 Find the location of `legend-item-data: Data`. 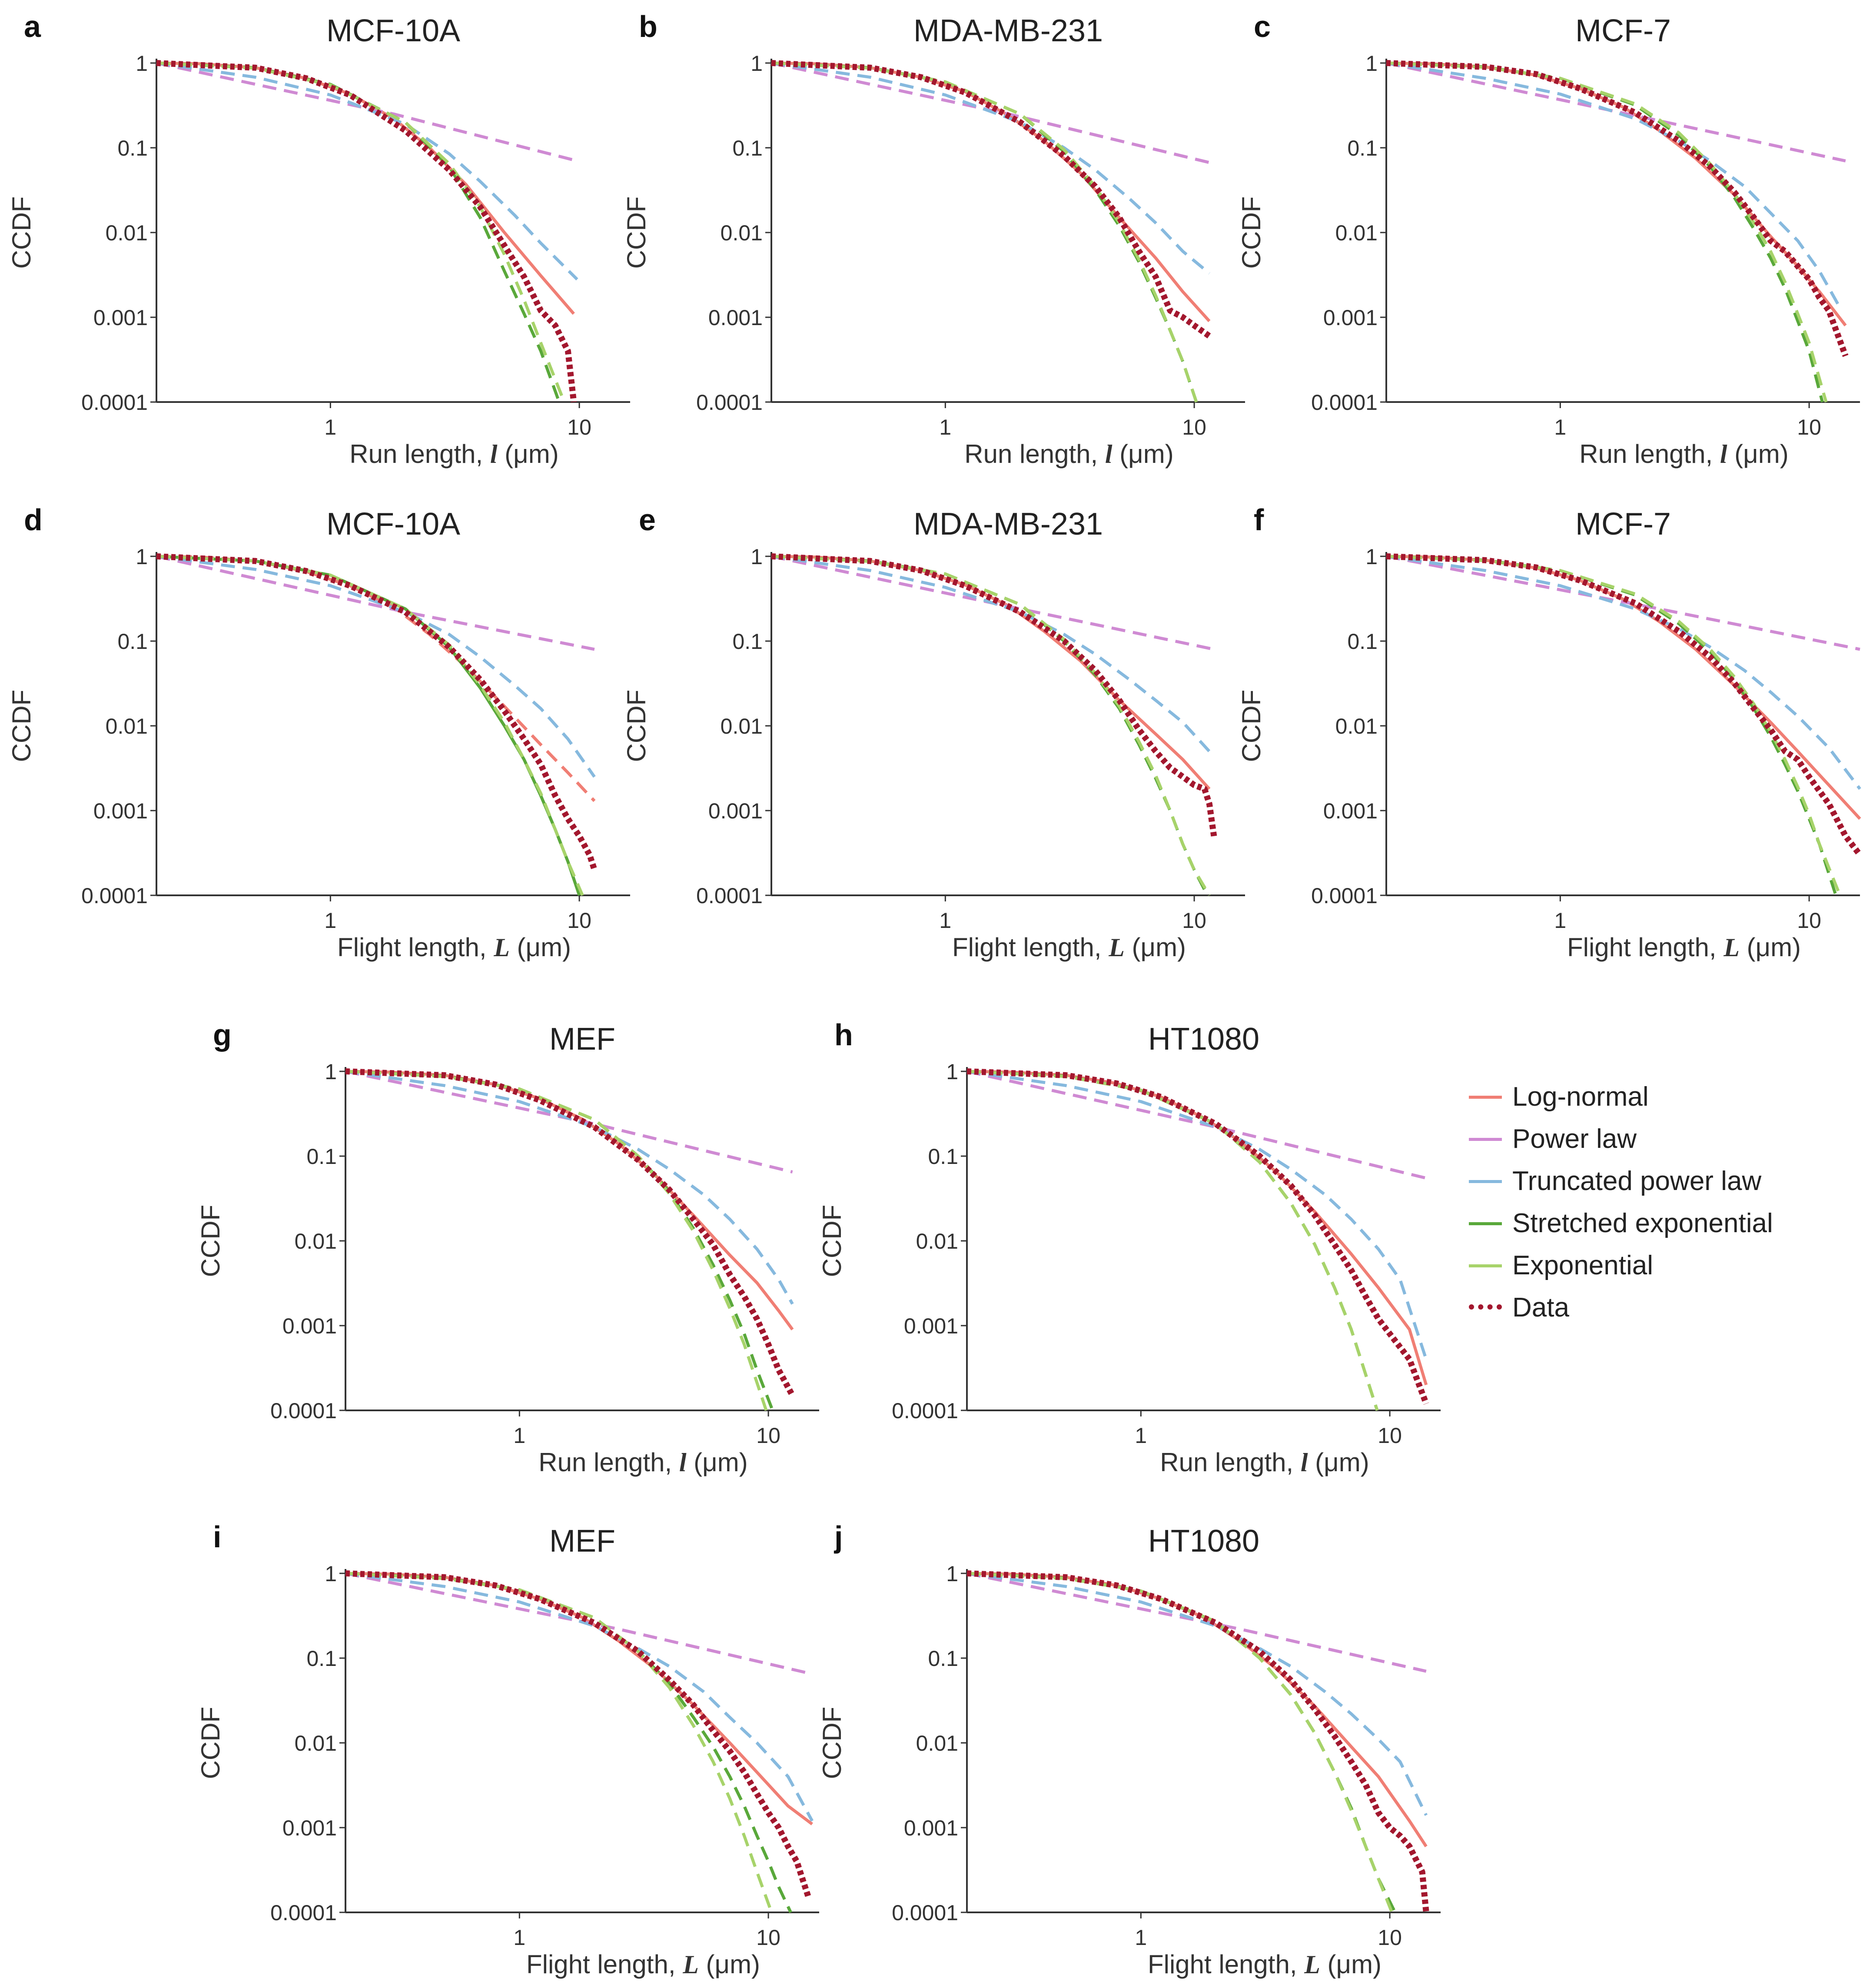

legend-item-data: Data is located at coordinates (1665, 1310).